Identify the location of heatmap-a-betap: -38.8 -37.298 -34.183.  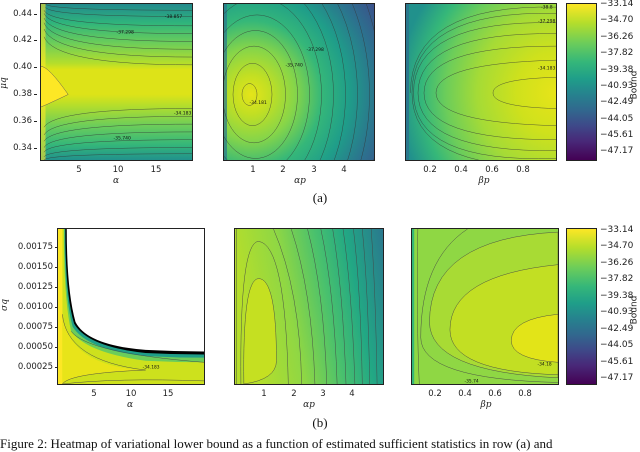
(481, 82).